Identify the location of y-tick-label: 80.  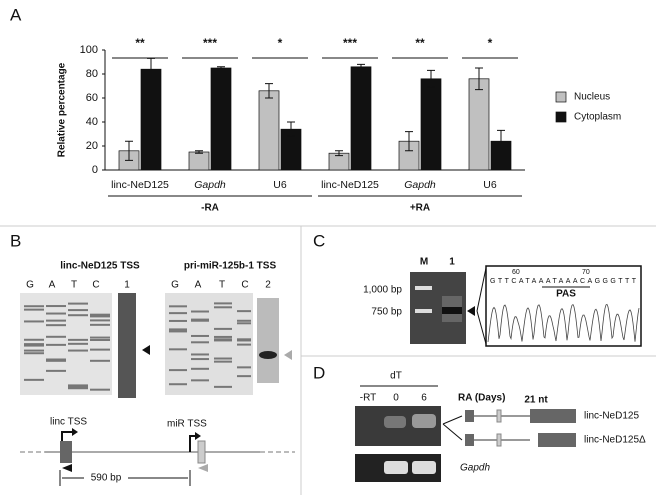
(92, 74).